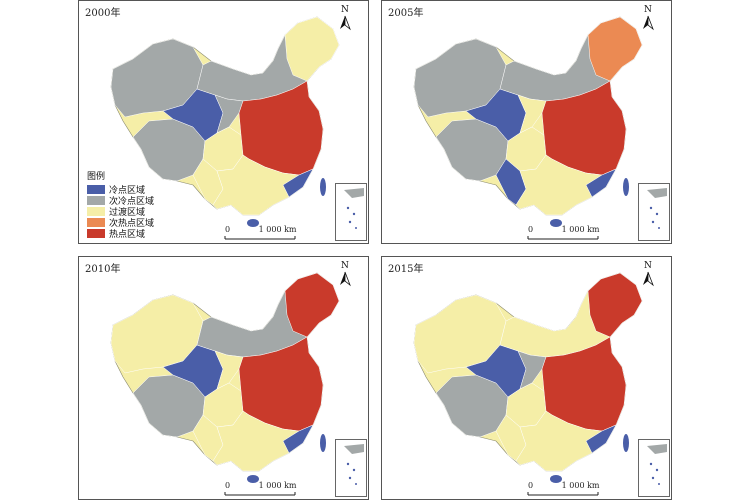 This screenshot has height=500, width=750. Describe the element at coordinates (406, 13) in the screenshot. I see `panel-year: 2005年` at that location.